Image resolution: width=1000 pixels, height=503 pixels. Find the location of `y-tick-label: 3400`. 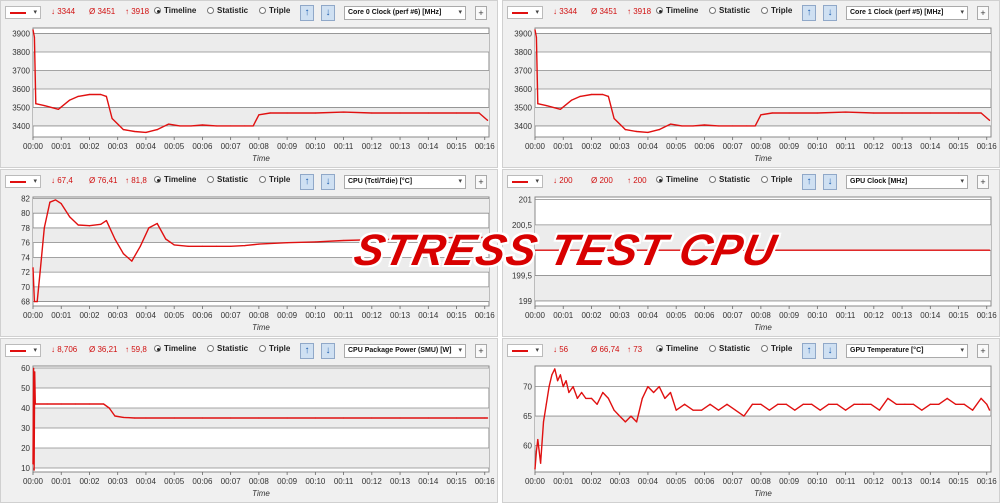

y-tick-label: 3400 is located at coordinates (21, 126).